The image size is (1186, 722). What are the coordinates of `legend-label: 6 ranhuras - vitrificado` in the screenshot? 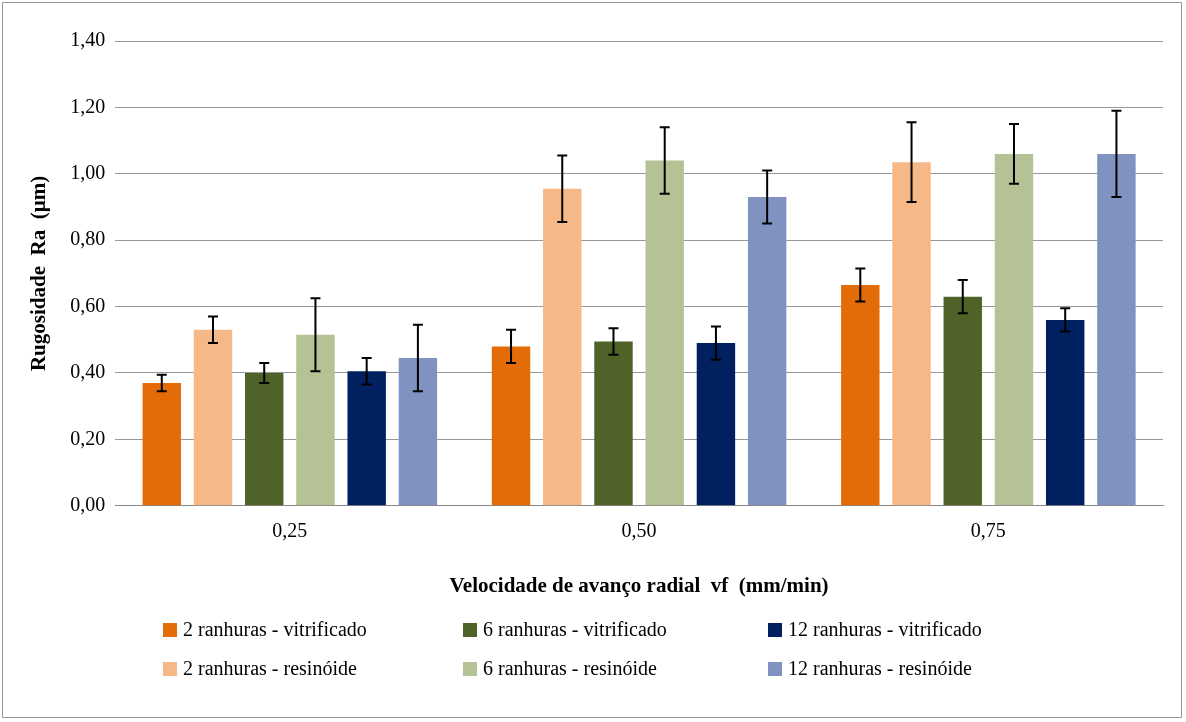 It's located at (575, 629).